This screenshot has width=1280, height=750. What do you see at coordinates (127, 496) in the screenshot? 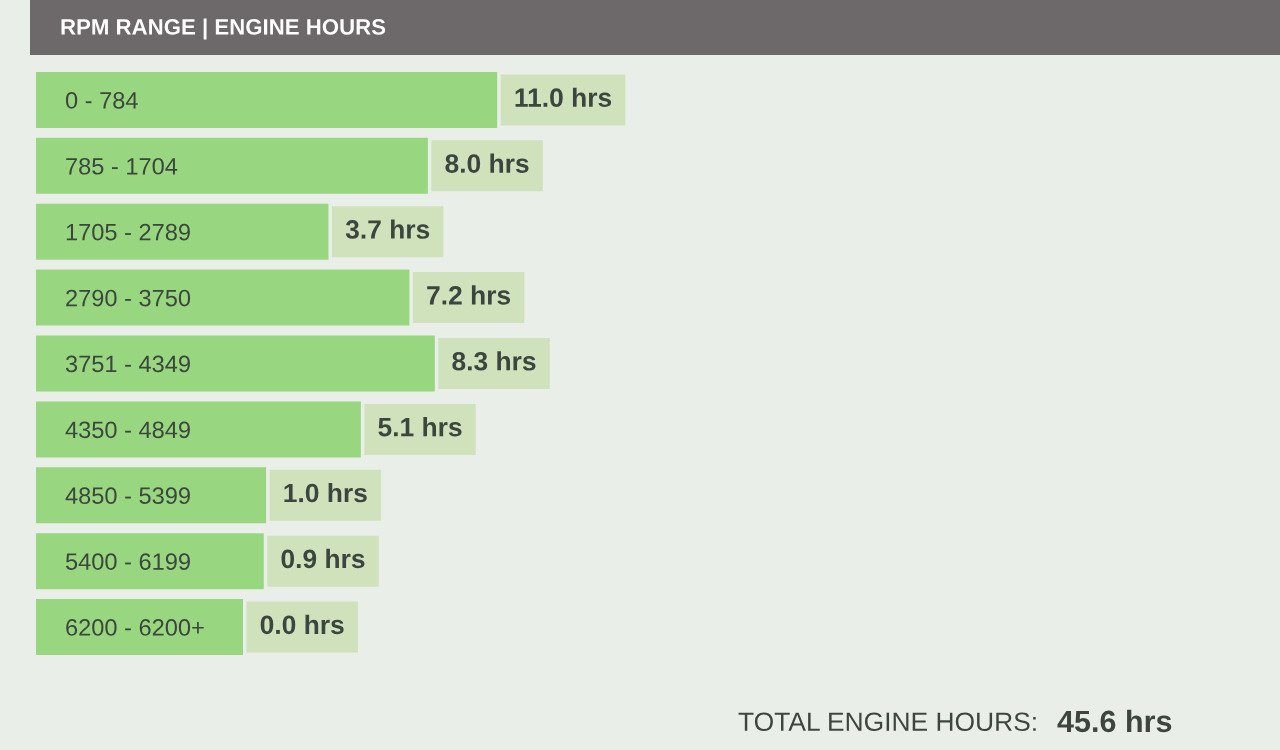
I see `y-tick-label: 4850 - 5399` at bounding box center [127, 496].